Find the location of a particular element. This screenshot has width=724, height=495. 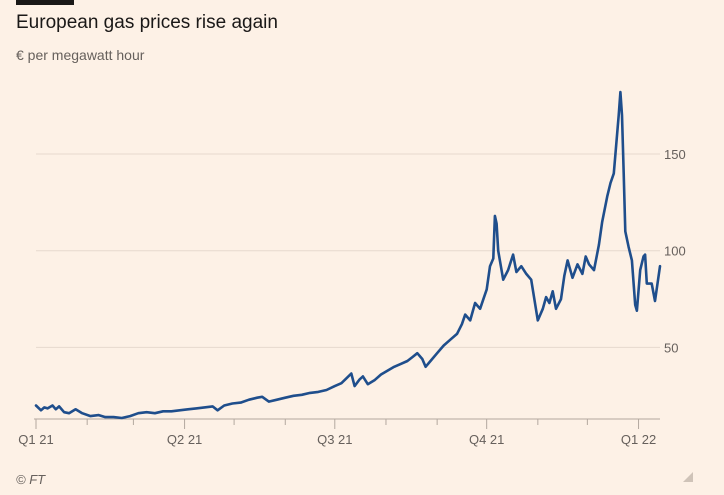

y-tick-label: 150 is located at coordinates (675, 154).